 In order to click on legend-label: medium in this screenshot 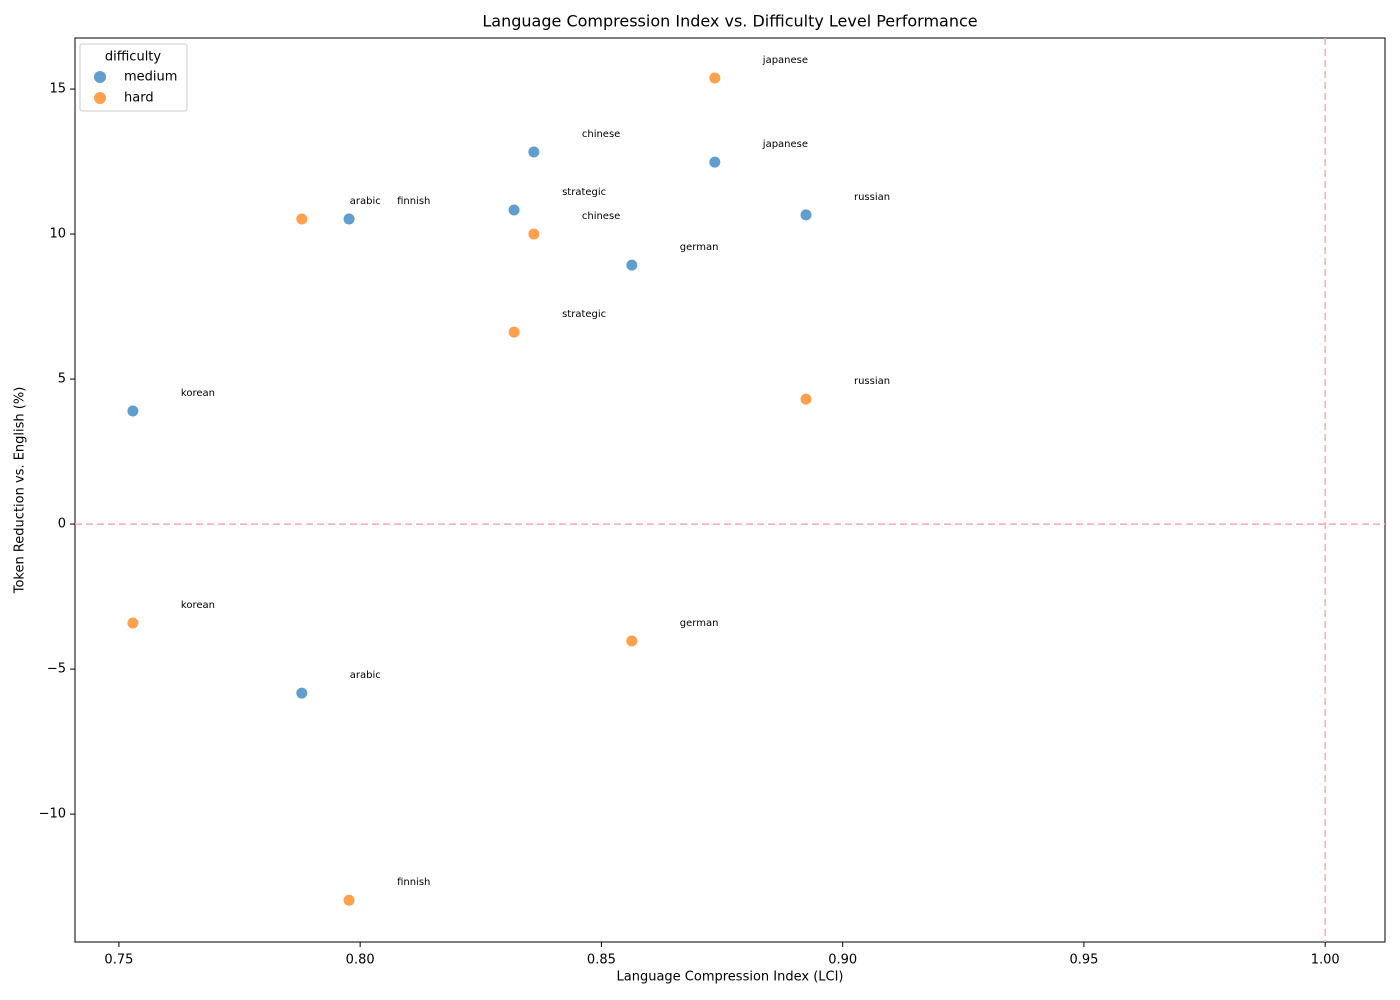, I will do `click(150, 77)`.